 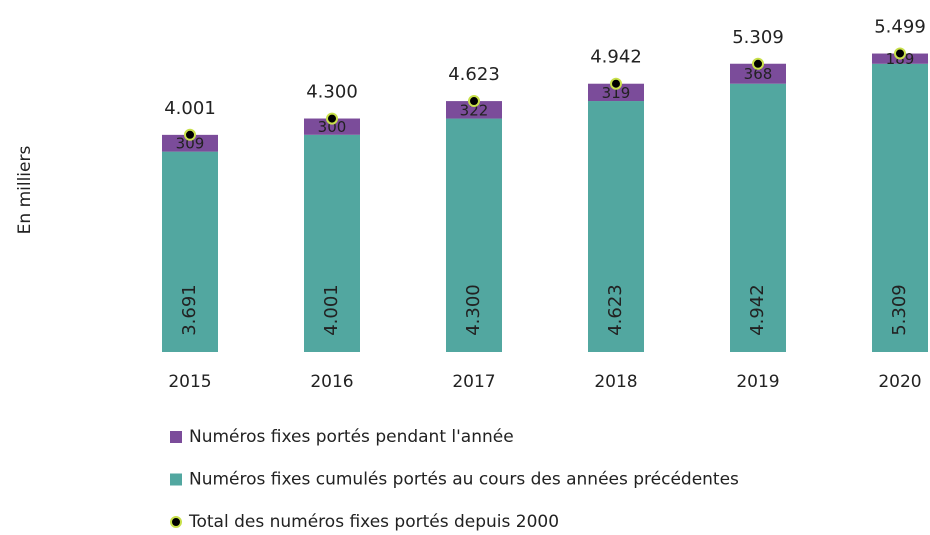 I want to click on value-label: 300, so click(x=332, y=127).